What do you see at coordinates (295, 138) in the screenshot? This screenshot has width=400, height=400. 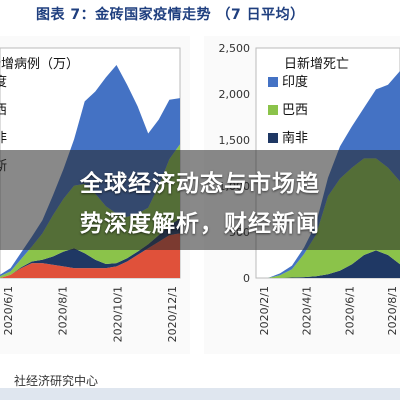 I see `legend-label: 南非` at bounding box center [295, 138].